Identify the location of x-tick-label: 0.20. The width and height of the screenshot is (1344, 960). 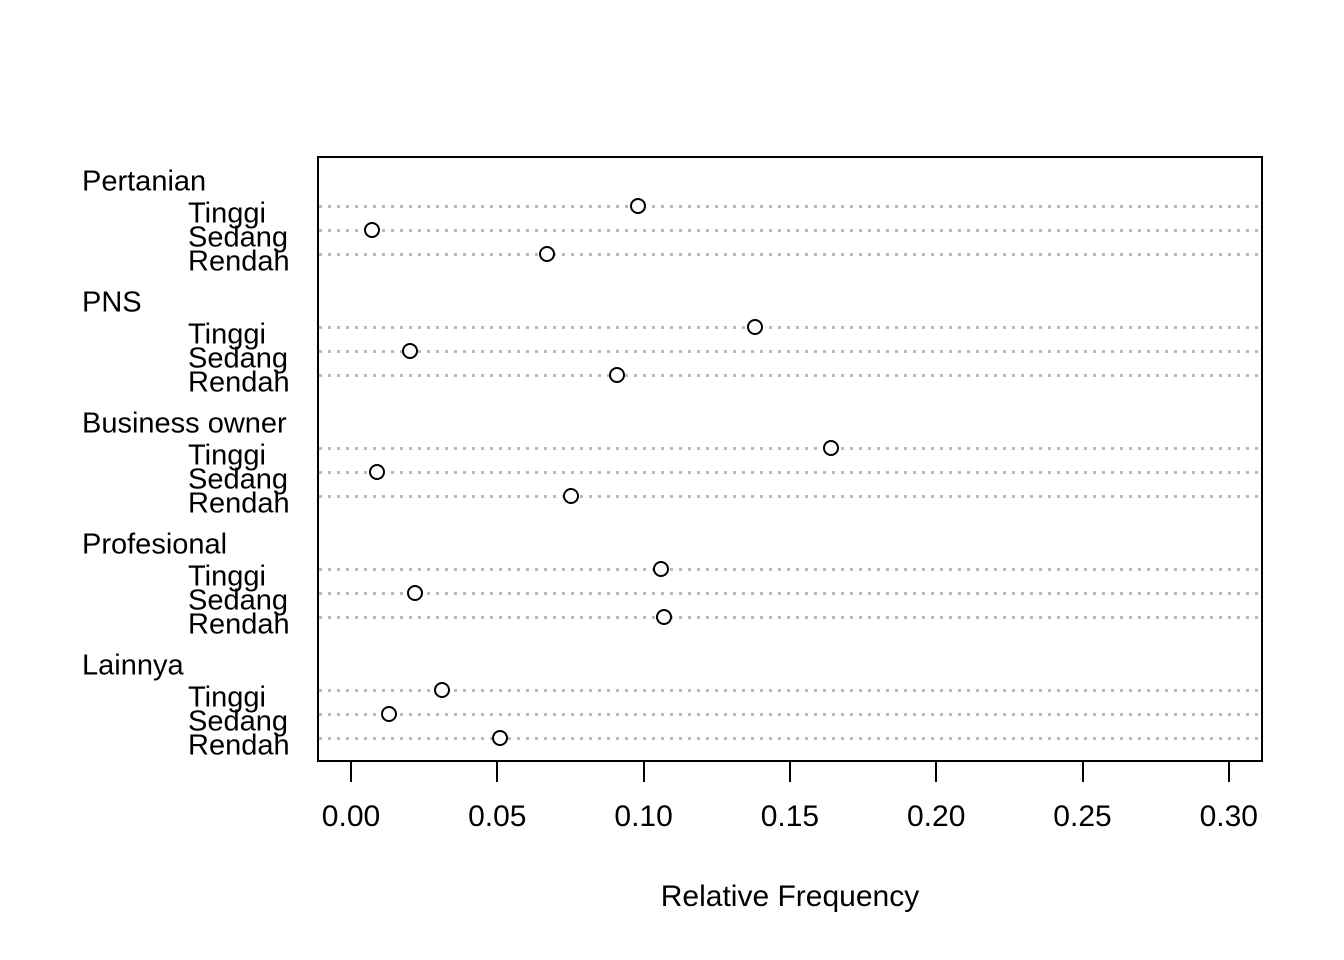
(936, 816).